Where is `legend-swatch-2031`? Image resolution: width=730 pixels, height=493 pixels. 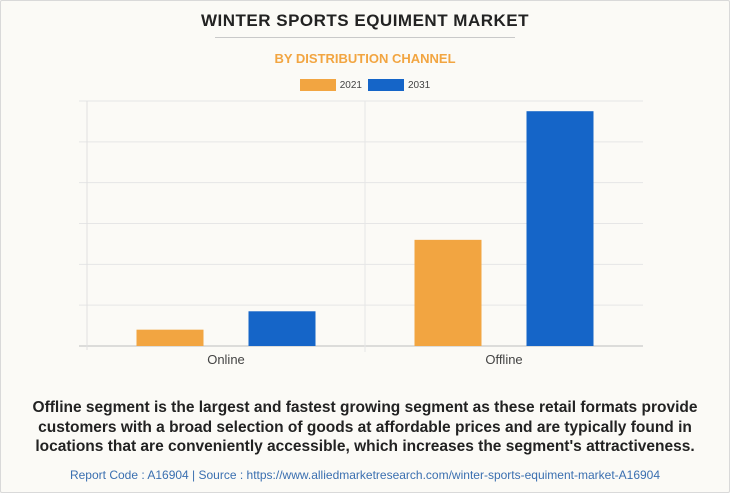
legend-swatch-2031 is located at coordinates (386, 85).